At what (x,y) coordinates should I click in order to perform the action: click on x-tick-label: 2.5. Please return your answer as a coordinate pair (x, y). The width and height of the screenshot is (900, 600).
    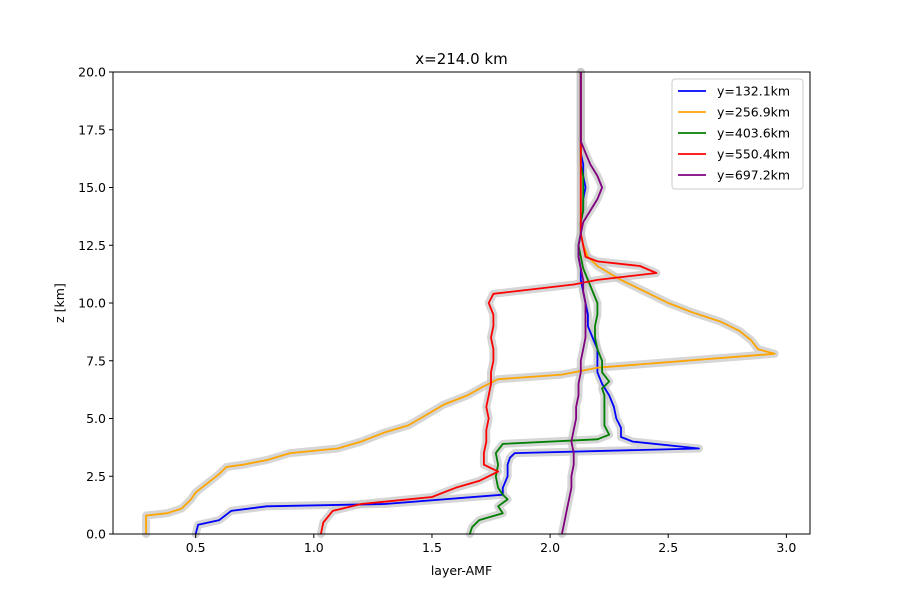
    Looking at the image, I should click on (668, 547).